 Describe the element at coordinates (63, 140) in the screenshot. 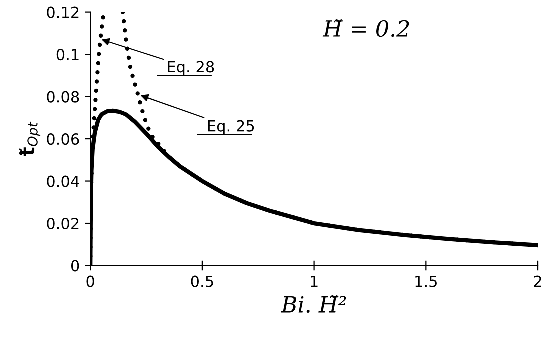

I see `y-tick-label: 0.06` at that location.